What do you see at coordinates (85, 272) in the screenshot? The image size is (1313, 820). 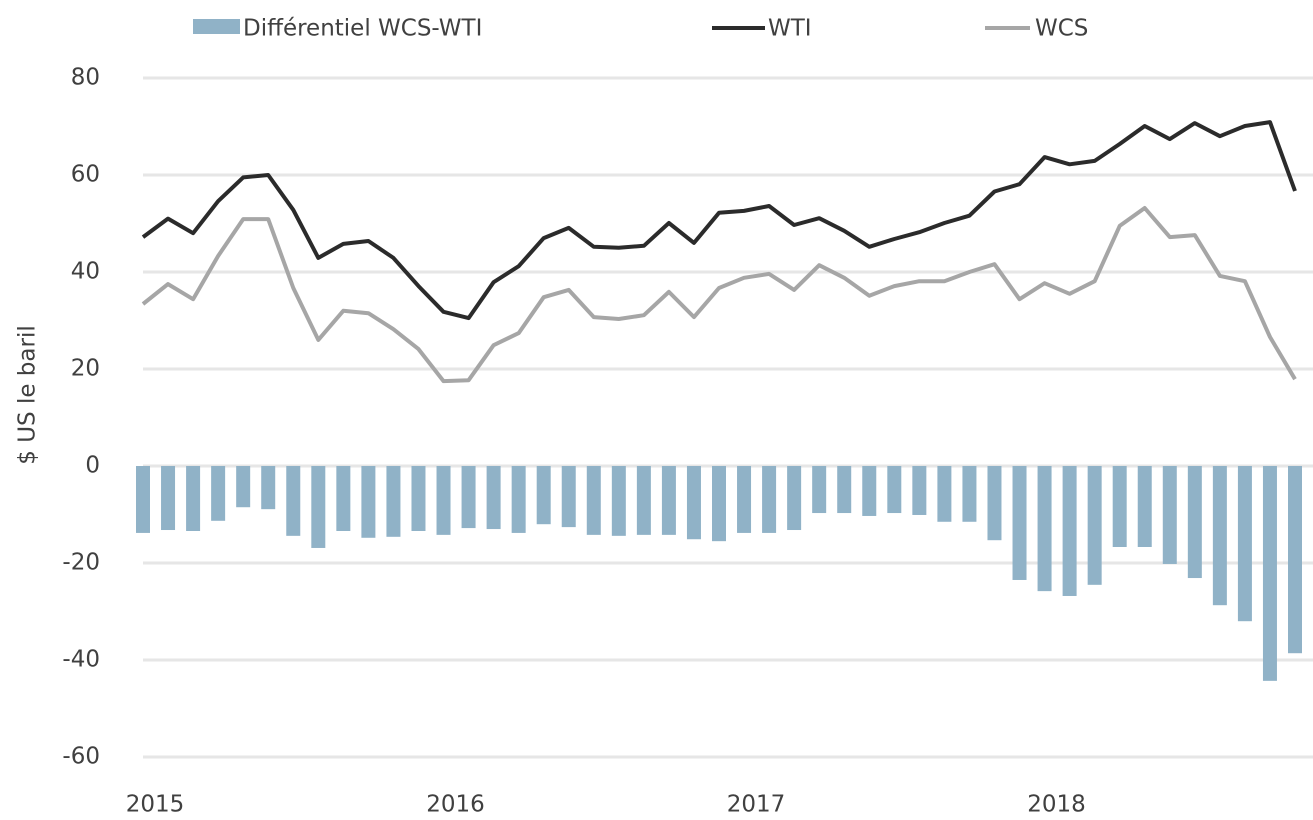 I see `y-tick-label: 40` at bounding box center [85, 272].